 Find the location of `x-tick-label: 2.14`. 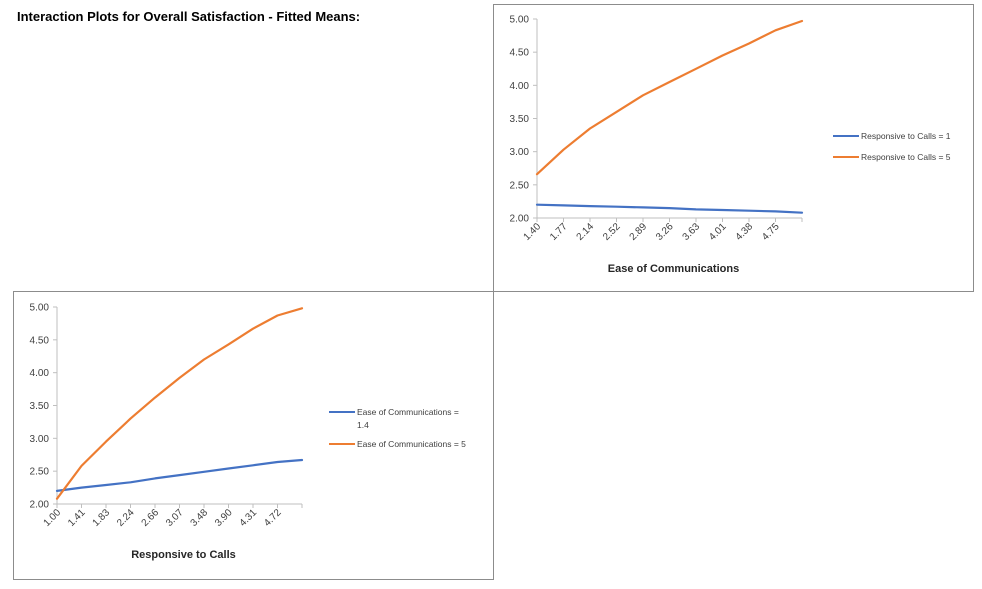

x-tick-label: 2.14 is located at coordinates (586, 232).